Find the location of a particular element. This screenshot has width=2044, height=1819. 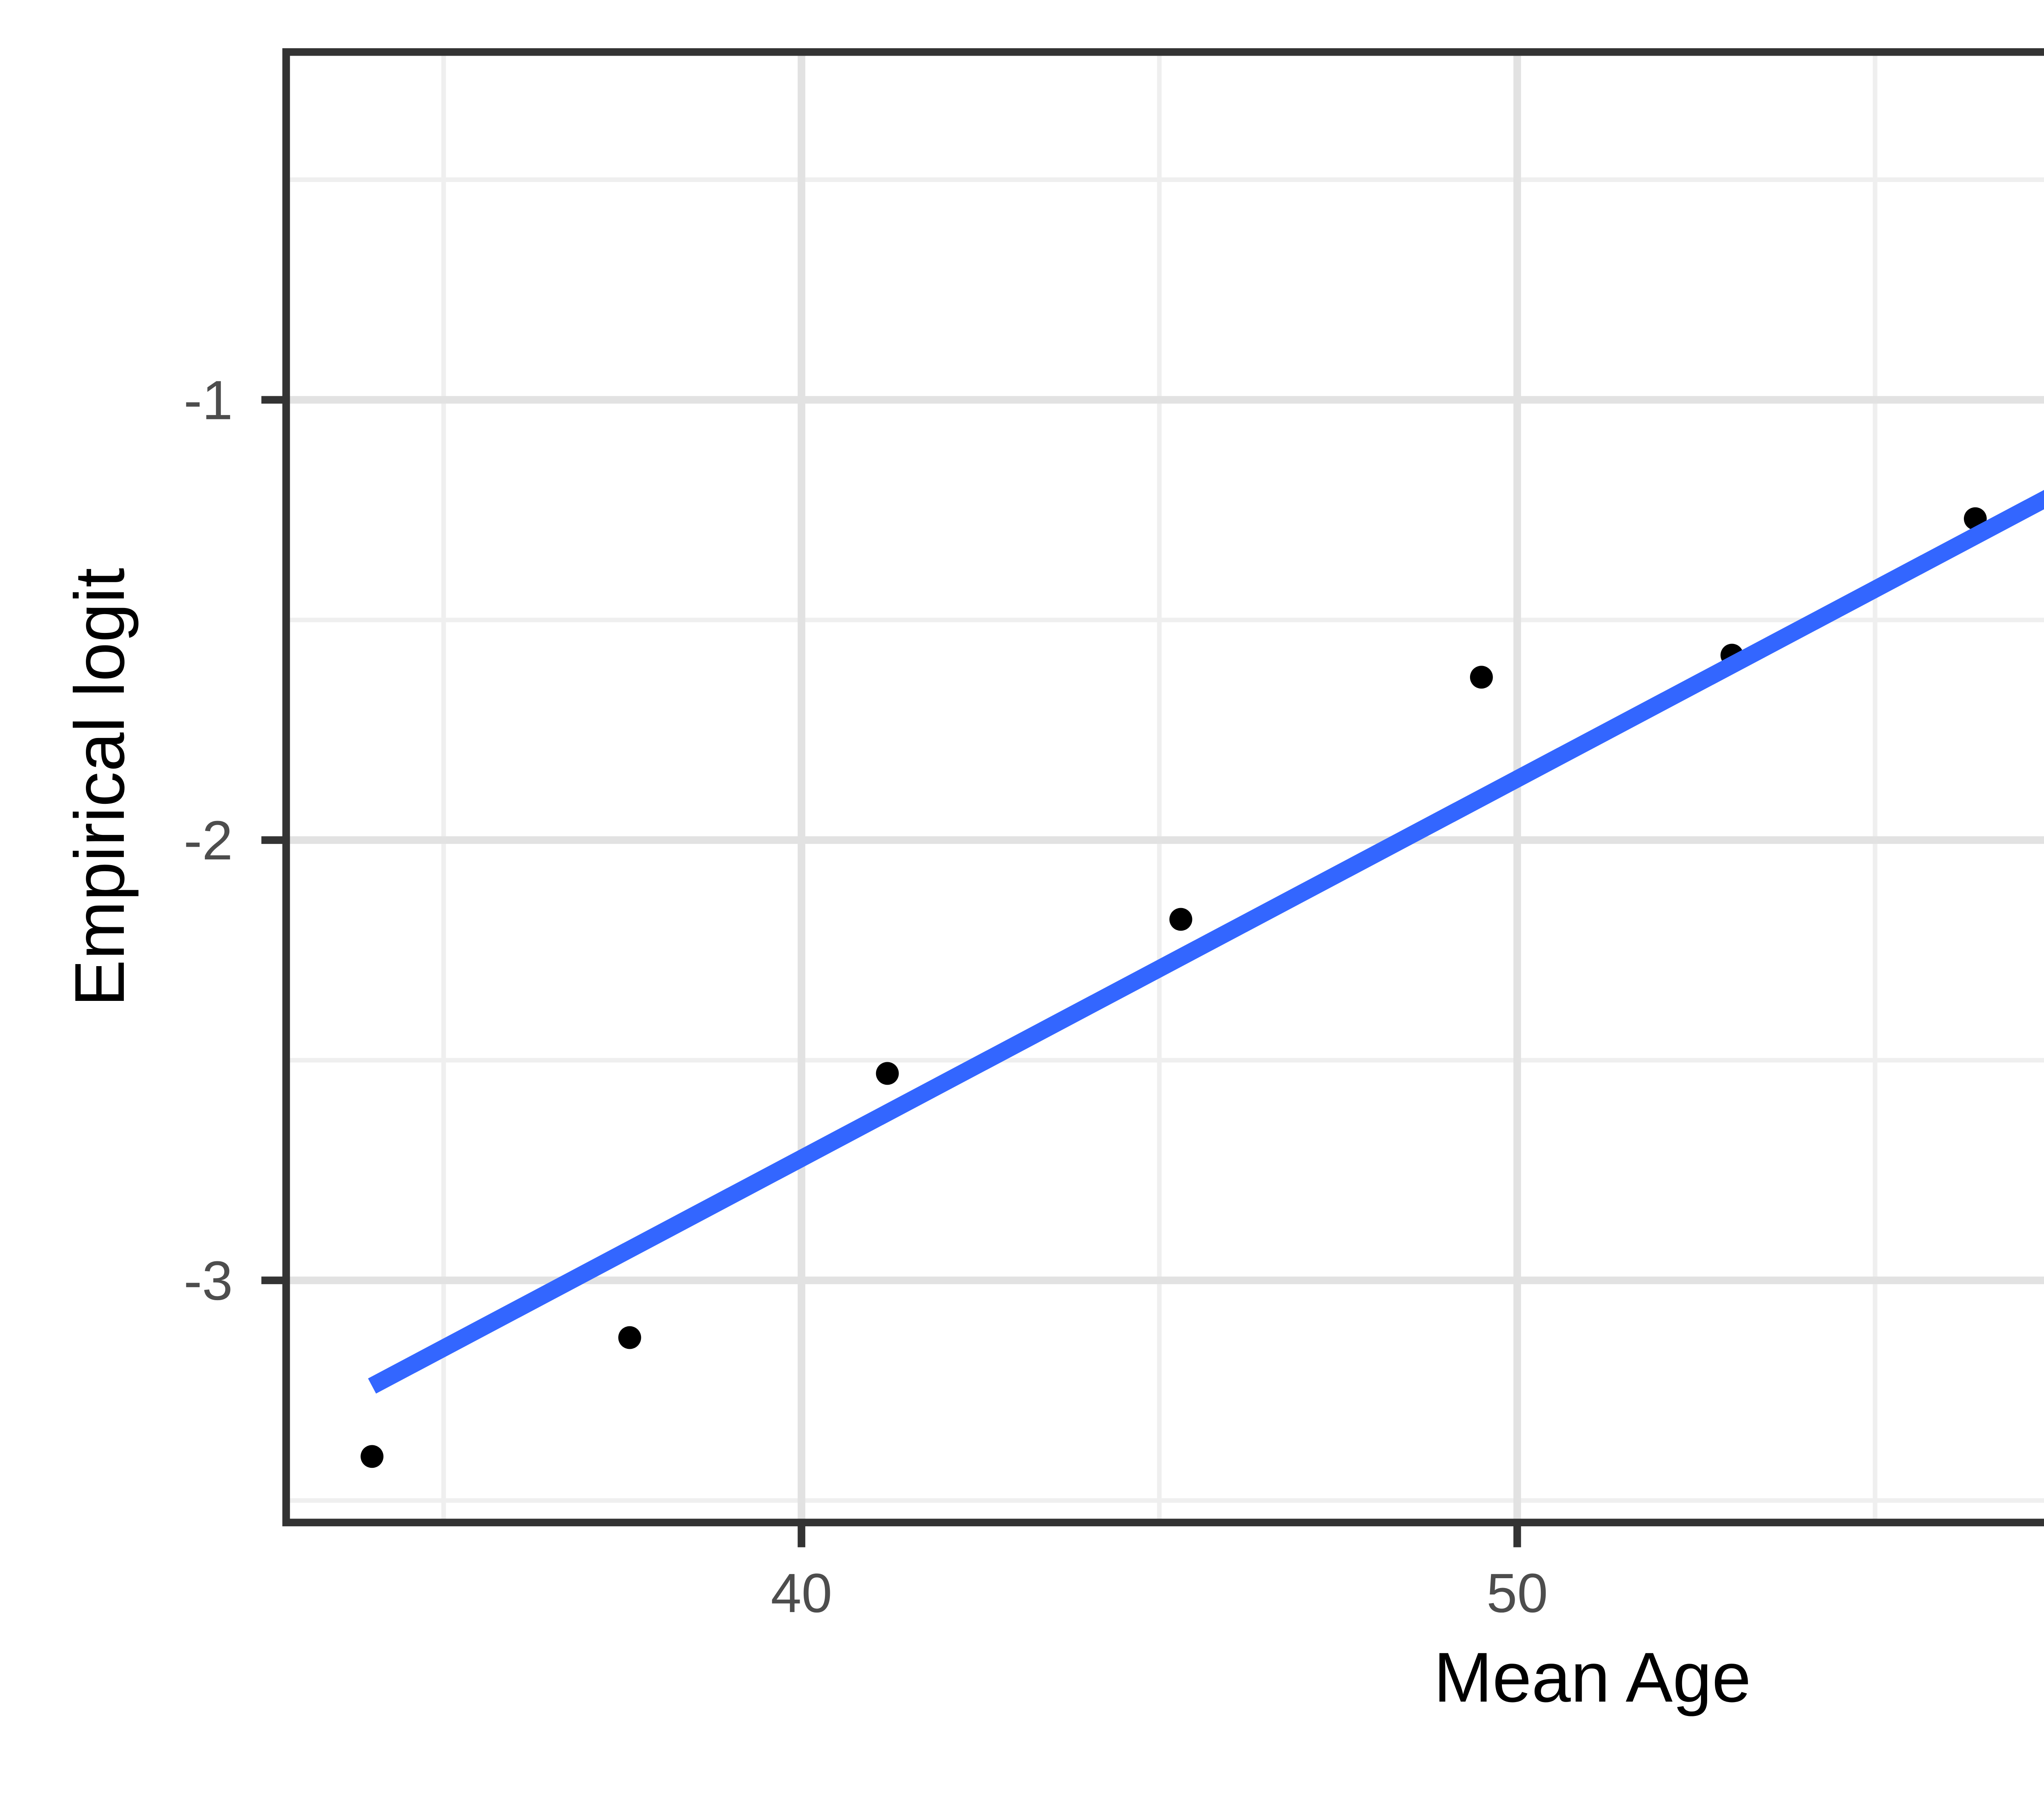

y-tick-label: -1 is located at coordinates (208, 400).